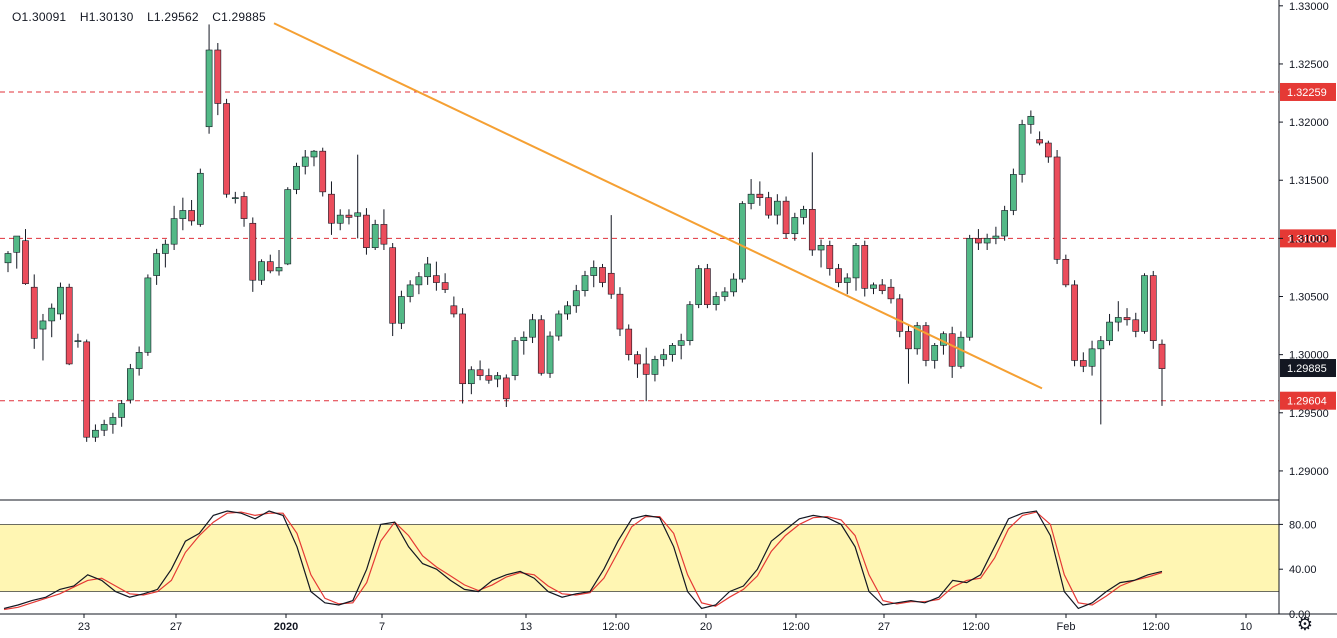 The image size is (1337, 638). I want to click on price-tick-label: 1.31000, so click(1309, 239).